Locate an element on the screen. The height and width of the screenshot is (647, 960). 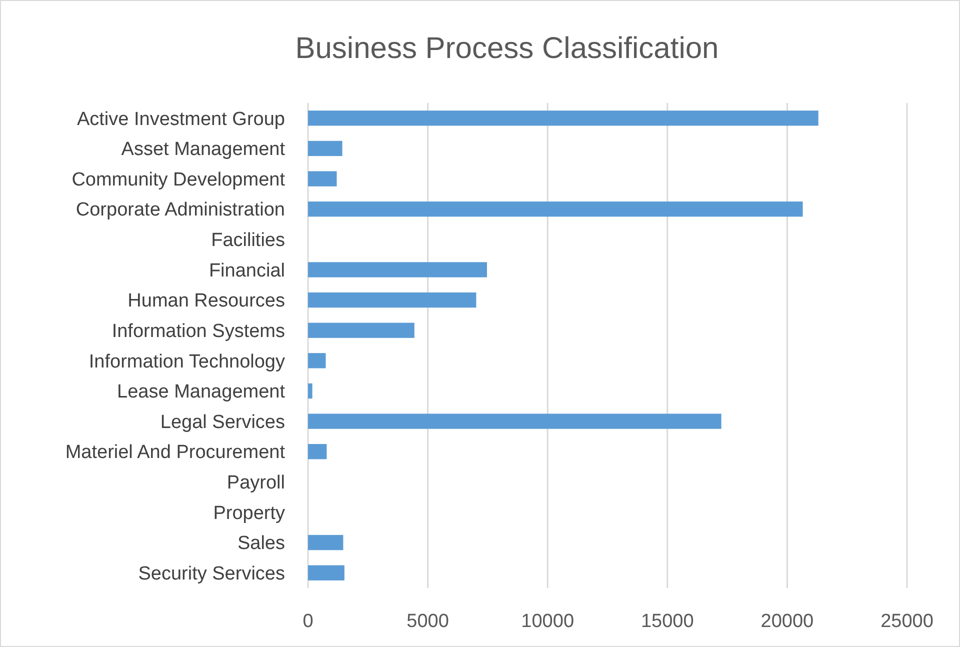
x-tick-label: 25000 is located at coordinates (907, 621).